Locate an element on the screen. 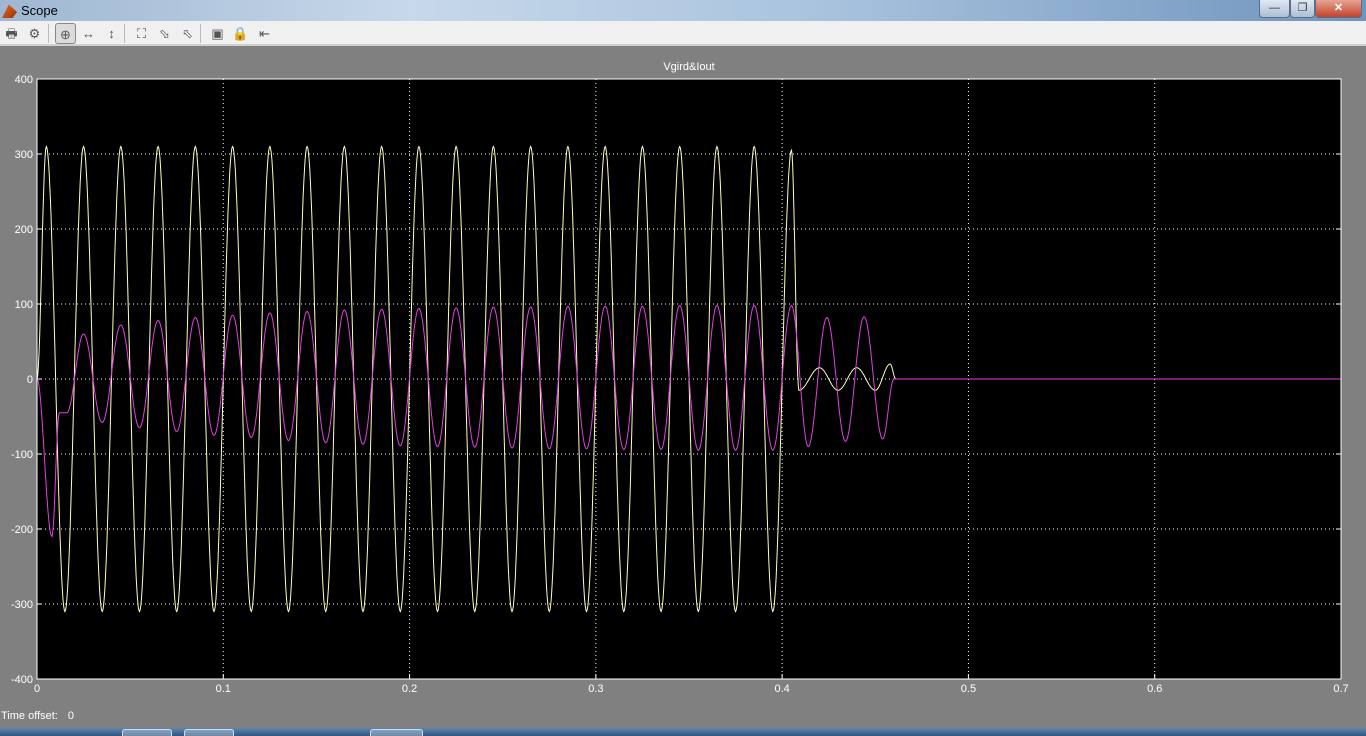 This screenshot has width=1366, height=736. parameters-icon: ⚙ is located at coordinates (34, 33).